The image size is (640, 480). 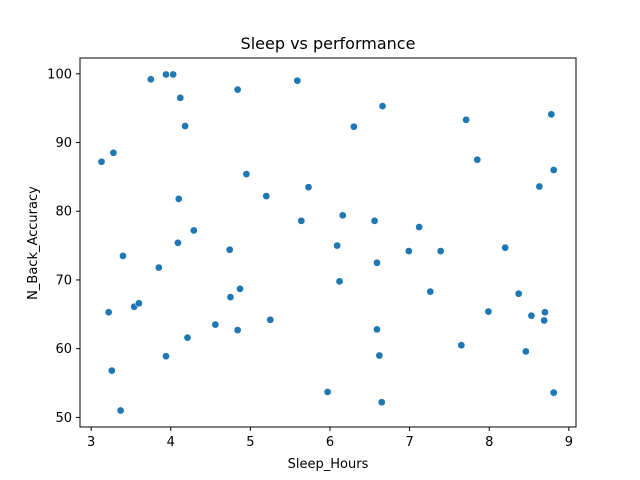 What do you see at coordinates (63, 143) in the screenshot?
I see `y-tick-label: 90` at bounding box center [63, 143].